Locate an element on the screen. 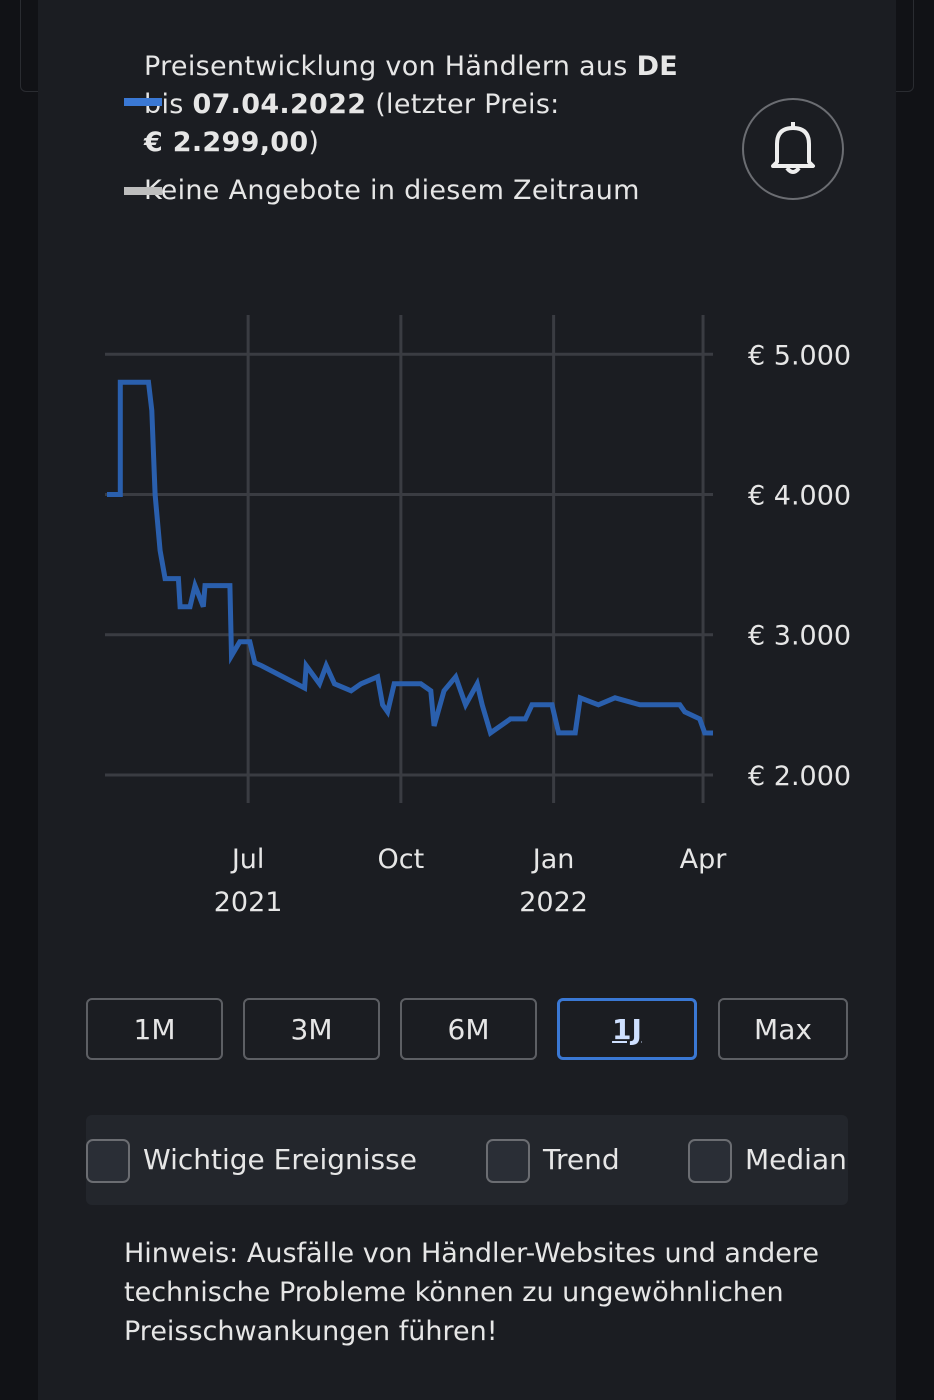 The width and height of the screenshot is (934, 1400). range-button: 3M is located at coordinates (311, 1029).